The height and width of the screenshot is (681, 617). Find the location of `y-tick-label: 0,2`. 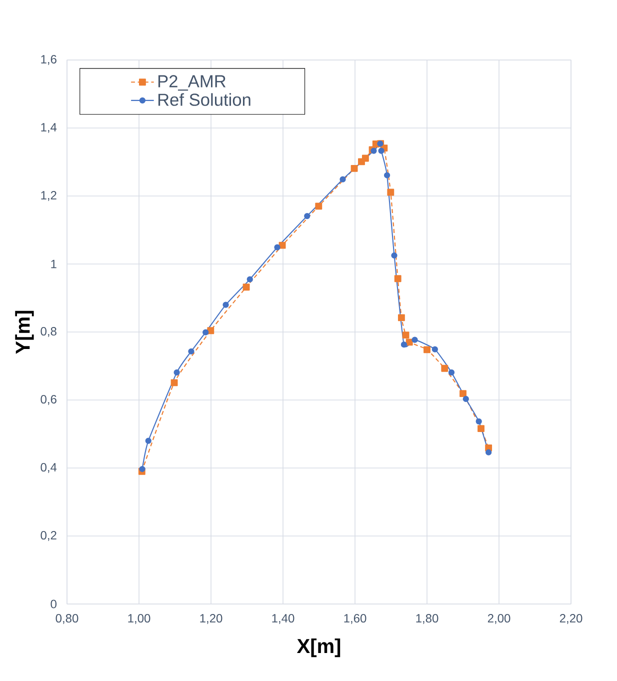

y-tick-label: 0,2 is located at coordinates (48, 536).